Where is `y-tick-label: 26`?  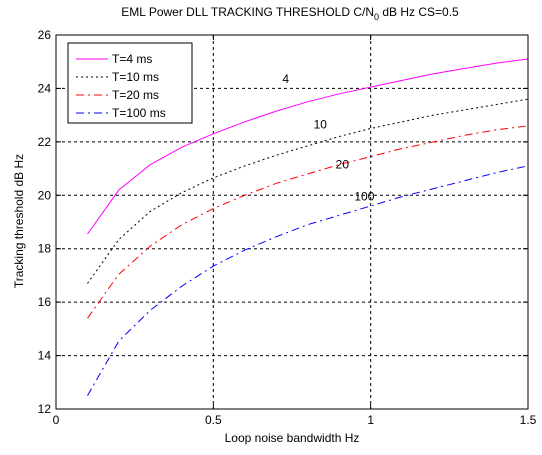 y-tick-label: 26 is located at coordinates (45, 35).